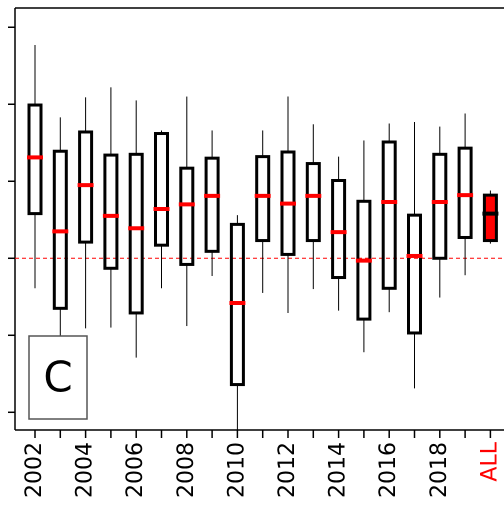 Image resolution: width=504 pixels, height=519 pixels. Describe the element at coordinates (287, 470) in the screenshot. I see `x-tick-label: 2012` at that location.